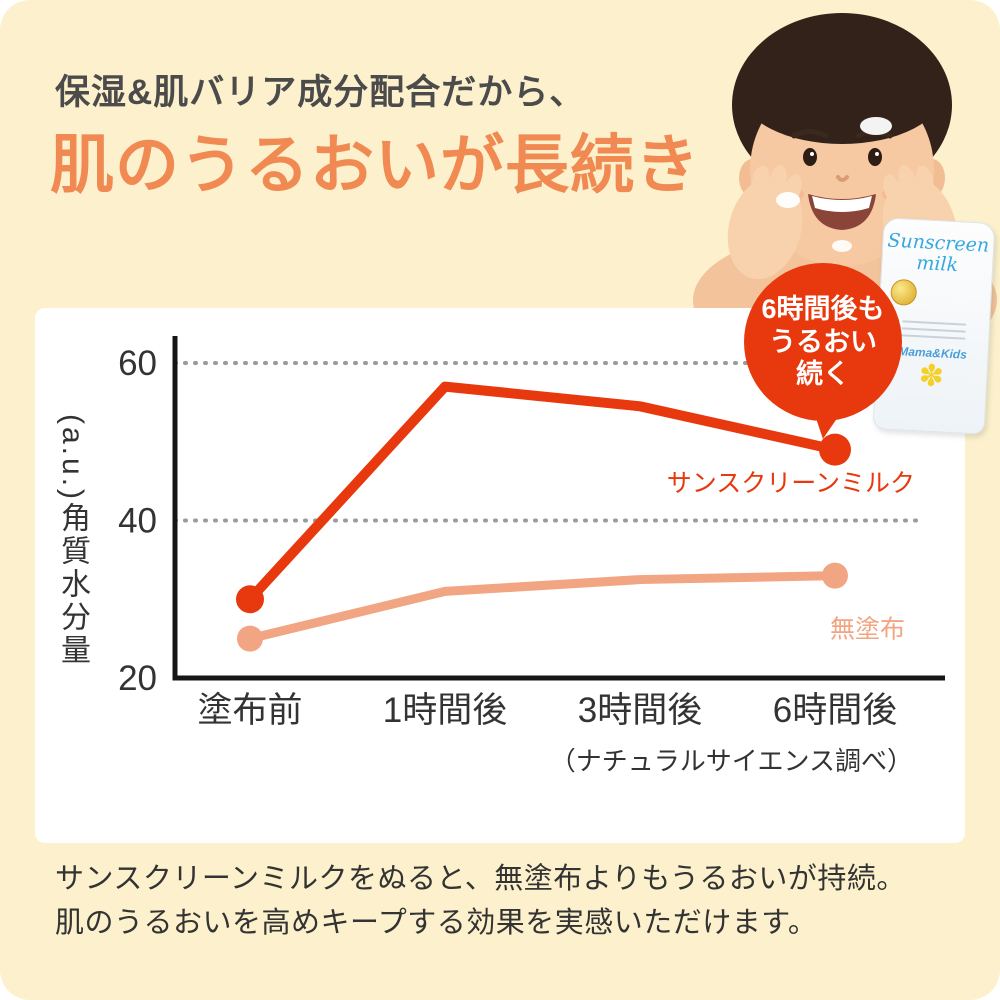  I want to click on x-tick-label: 3時間後, so click(640, 710).